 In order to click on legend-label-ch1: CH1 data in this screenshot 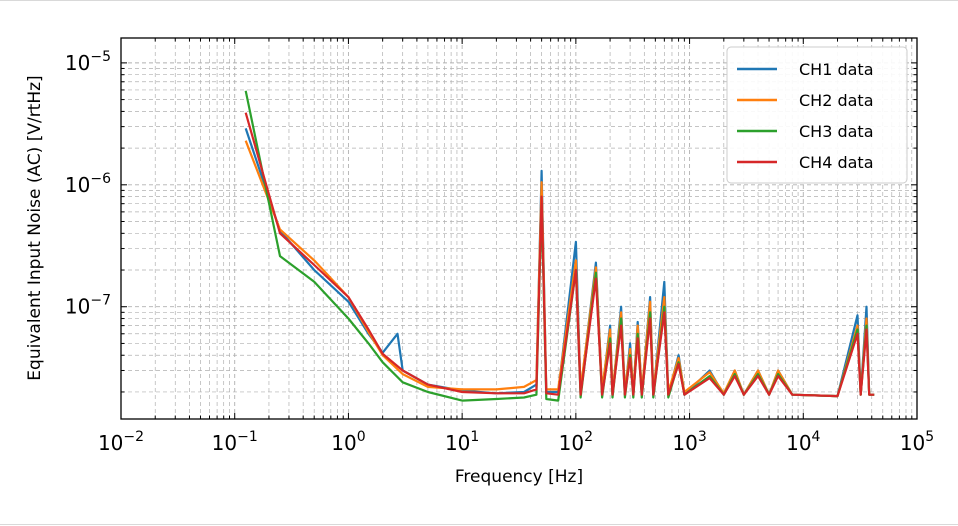, I will do `click(836, 69)`.